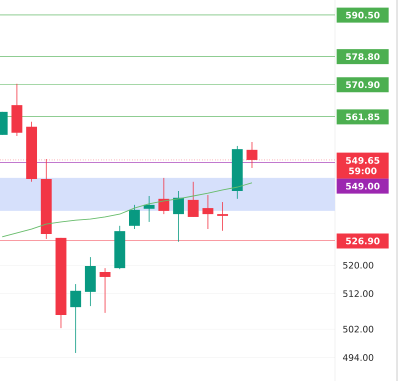 This screenshot has width=400, height=381. What do you see at coordinates (363, 160) in the screenshot?
I see `ref-line-label: 549.65` at bounding box center [363, 160].